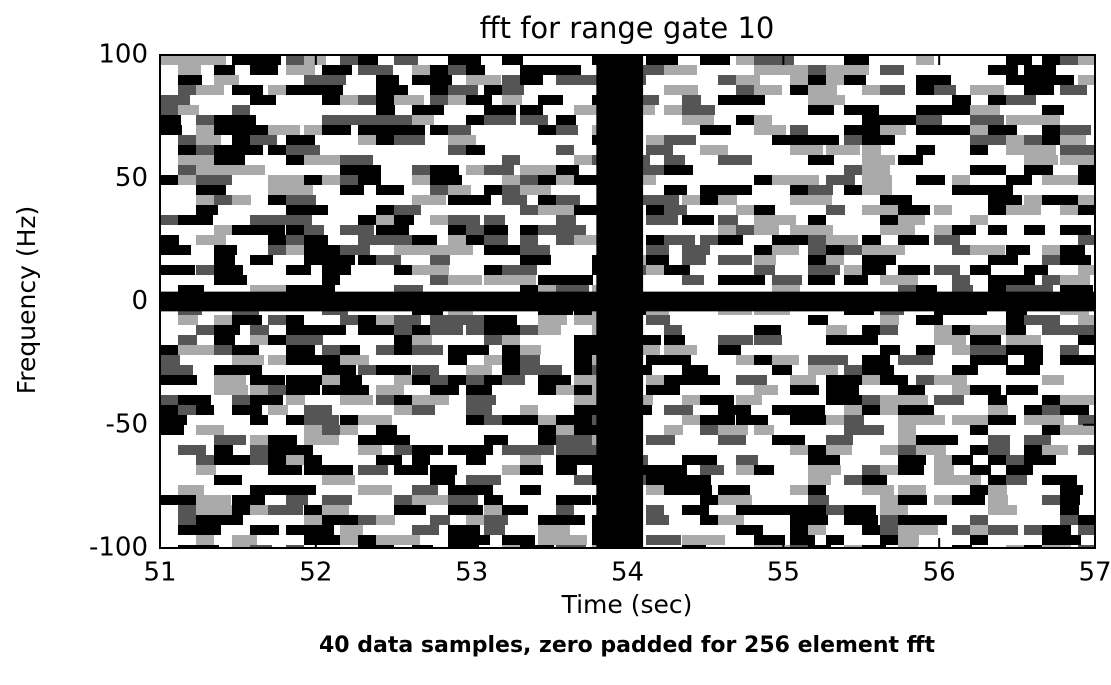 The width and height of the screenshot is (1111, 685). I want to click on x-tick-label: 55, so click(783, 573).